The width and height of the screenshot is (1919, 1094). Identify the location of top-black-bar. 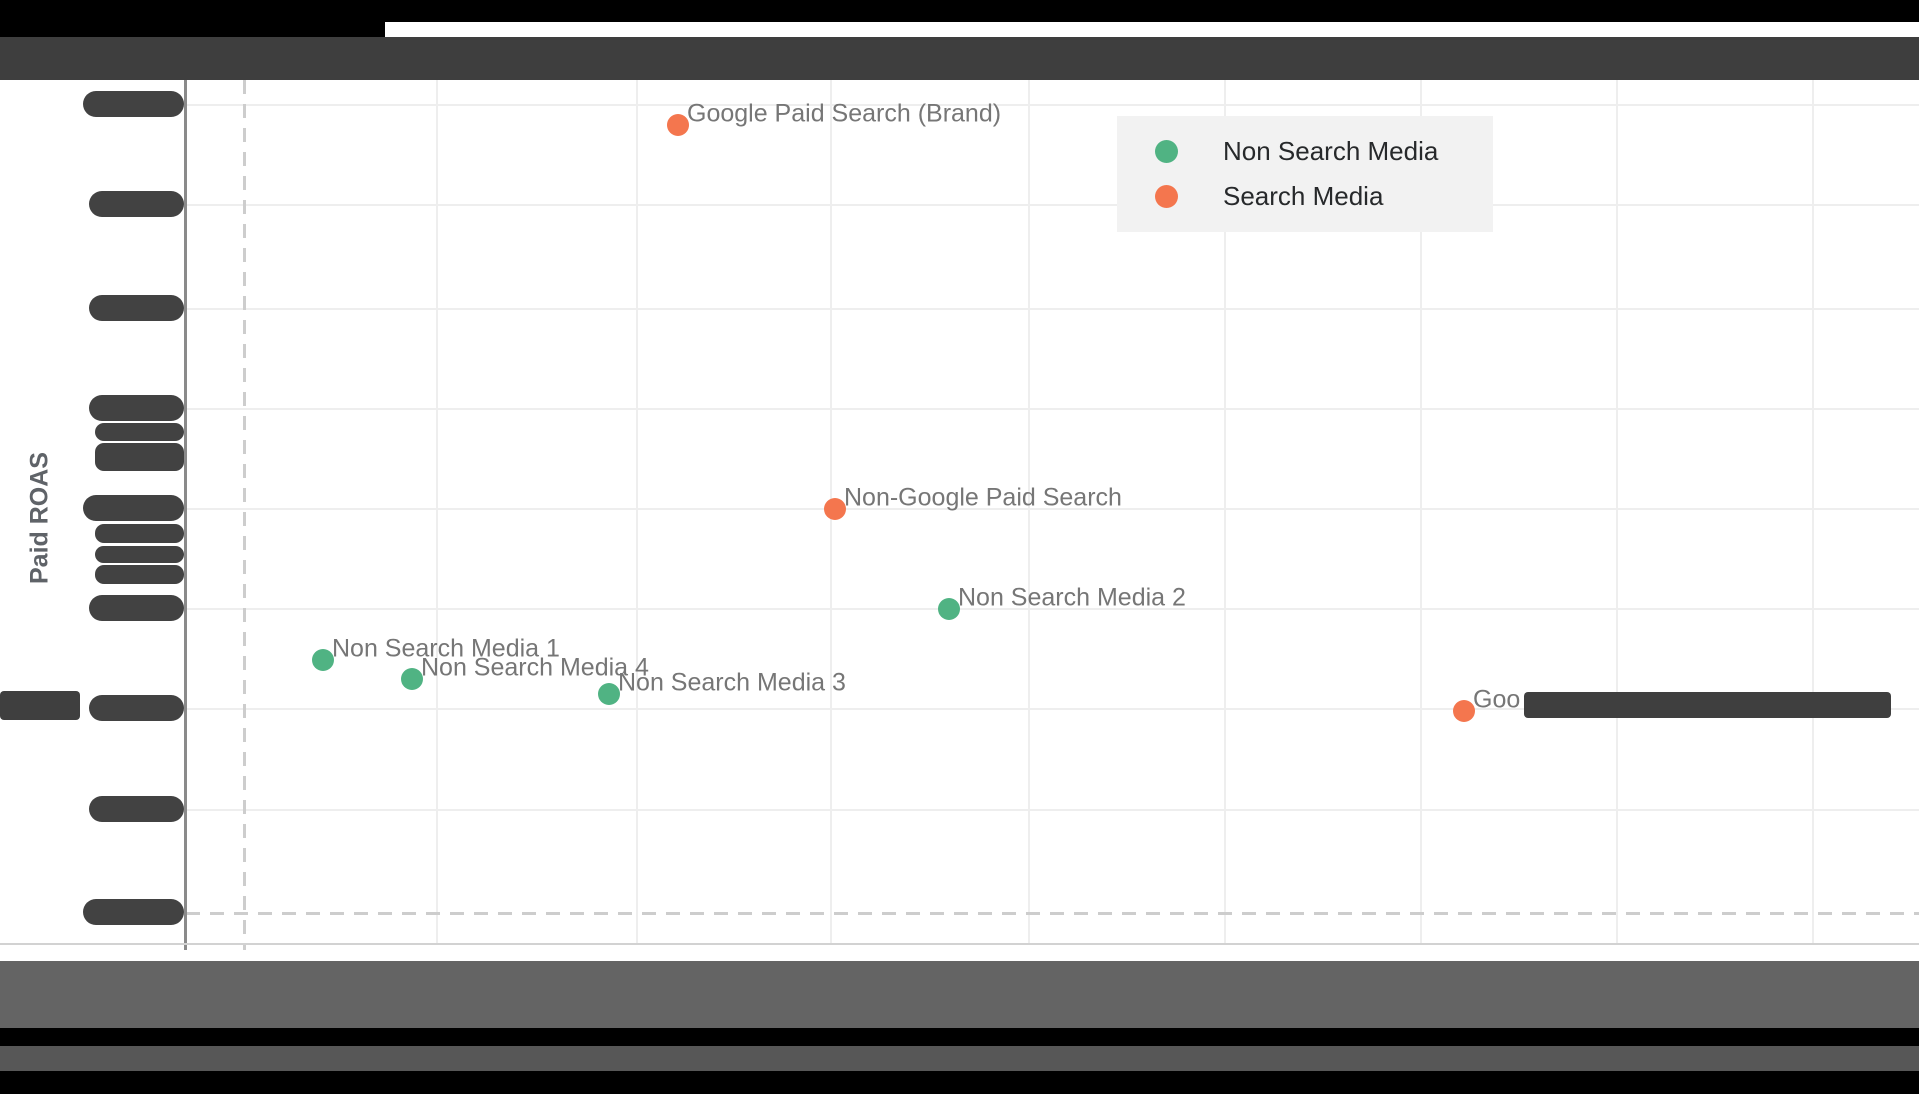
(959, 11).